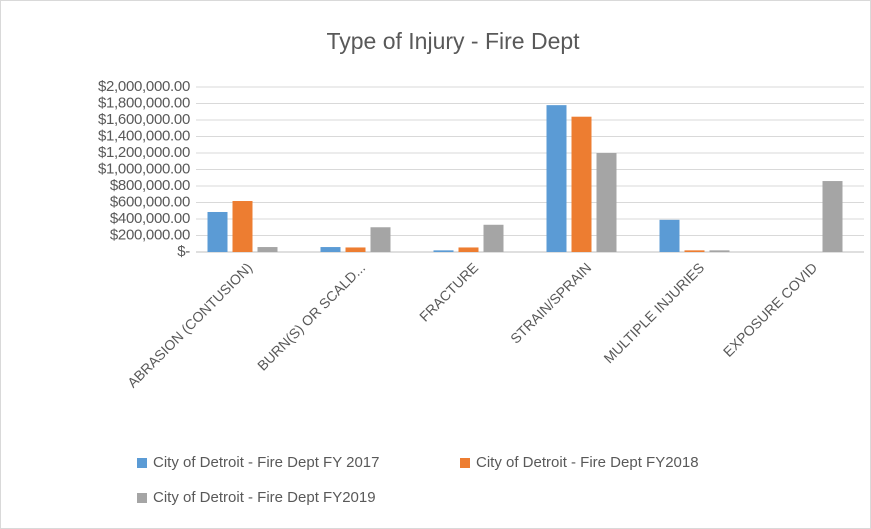 The width and height of the screenshot is (871, 529). I want to click on y-tick-label: $800,000.00, so click(150, 185).